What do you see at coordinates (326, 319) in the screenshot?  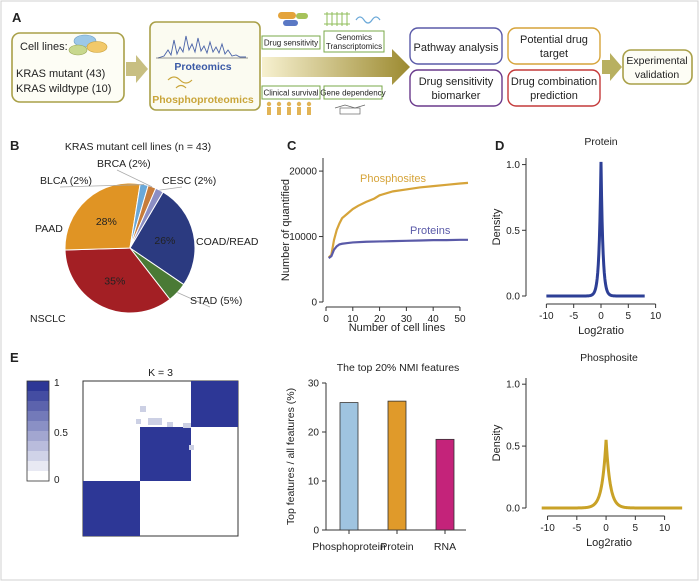 I see `c-xtick-label-0: 0` at bounding box center [326, 319].